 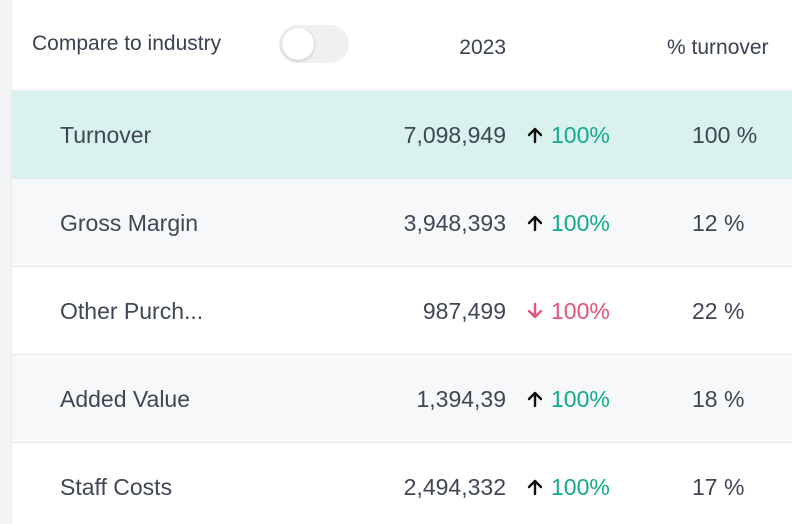 What do you see at coordinates (461, 399) in the screenshot?
I see `row-value: 1,394,39` at bounding box center [461, 399].